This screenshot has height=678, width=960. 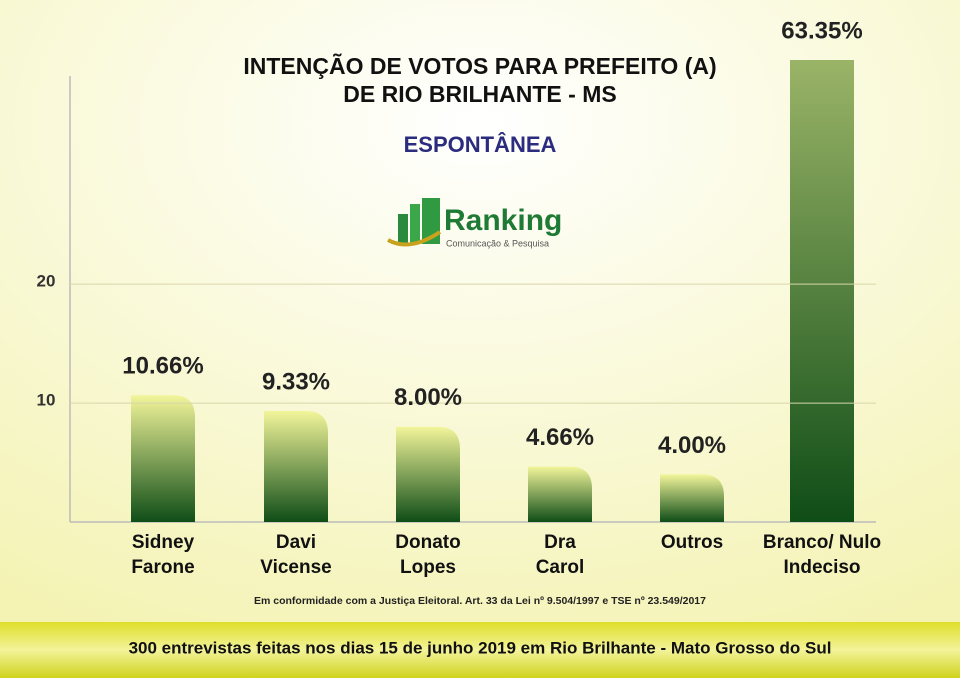 I want to click on x-tick-label: Branco/ Nulo, so click(x=822, y=542).